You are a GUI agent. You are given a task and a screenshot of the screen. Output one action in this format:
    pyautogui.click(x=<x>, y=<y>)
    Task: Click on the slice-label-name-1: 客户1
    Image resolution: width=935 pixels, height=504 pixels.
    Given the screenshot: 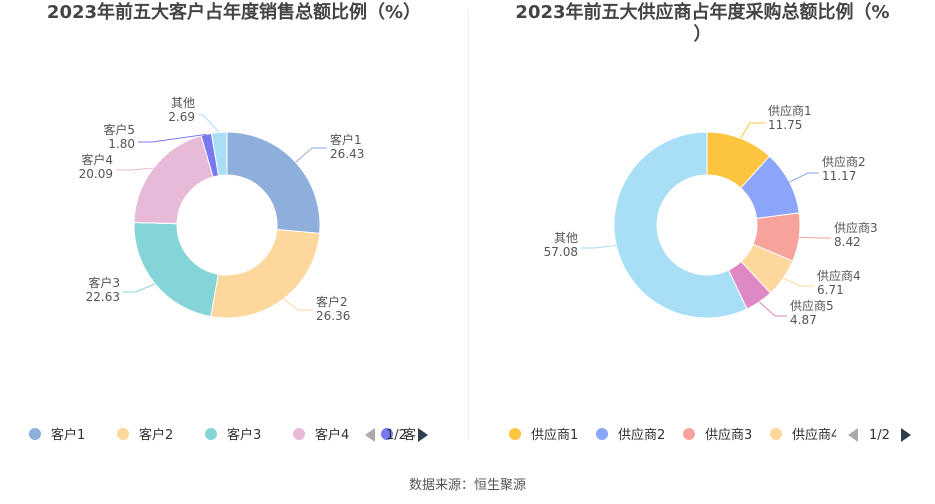 What is the action you would take?
    pyautogui.click(x=346, y=139)
    